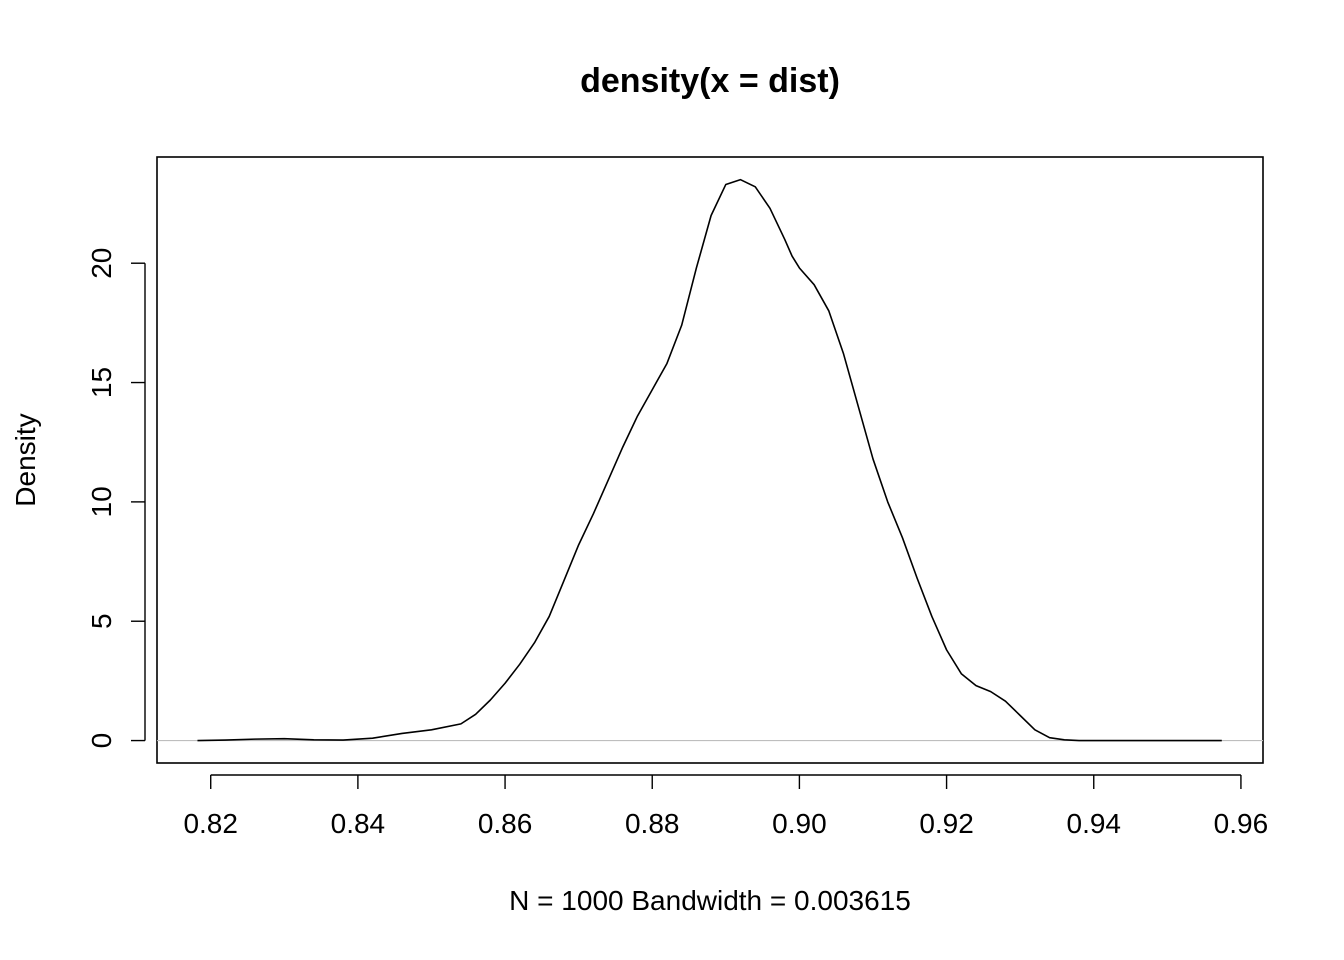 This screenshot has height=960, width=1344. Describe the element at coordinates (652, 823) in the screenshot. I see `x-tick-label: 0.88` at that location.